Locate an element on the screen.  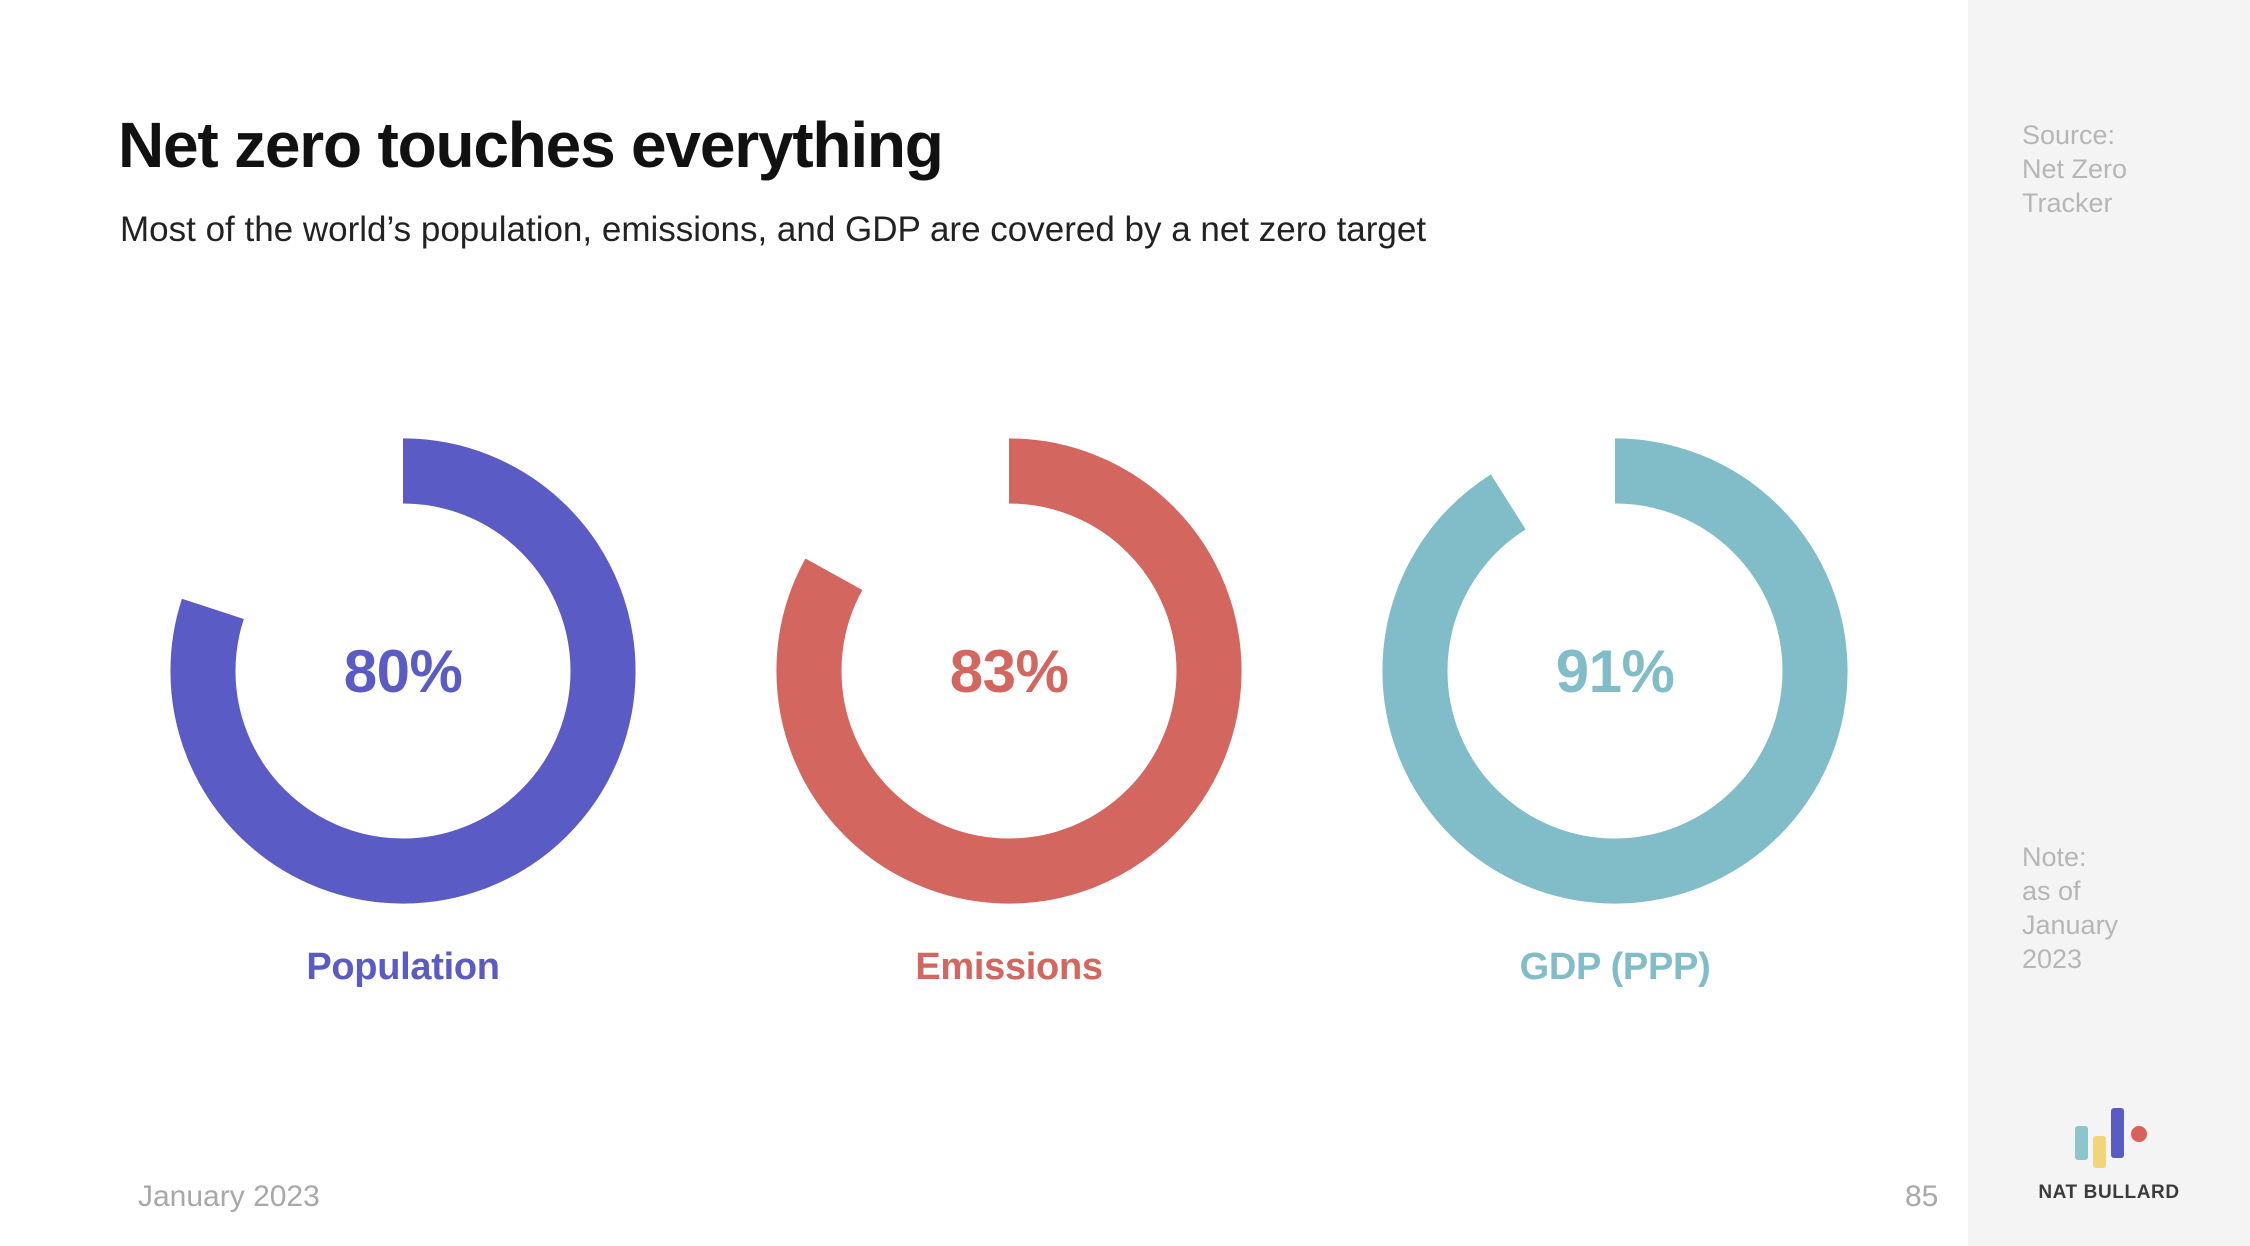
donut-arc-gdp-svg is located at coordinates (1615, 671).